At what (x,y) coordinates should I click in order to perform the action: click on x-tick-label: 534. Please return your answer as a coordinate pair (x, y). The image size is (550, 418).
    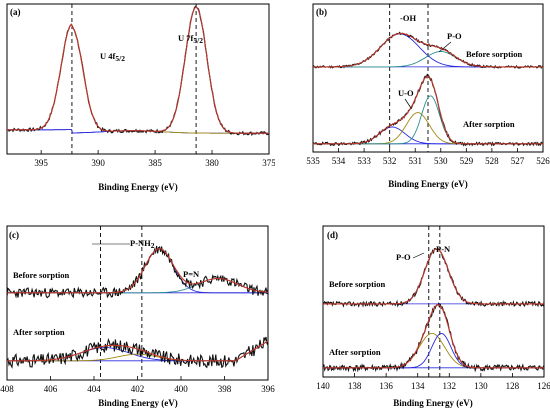
    Looking at the image, I should click on (339, 161).